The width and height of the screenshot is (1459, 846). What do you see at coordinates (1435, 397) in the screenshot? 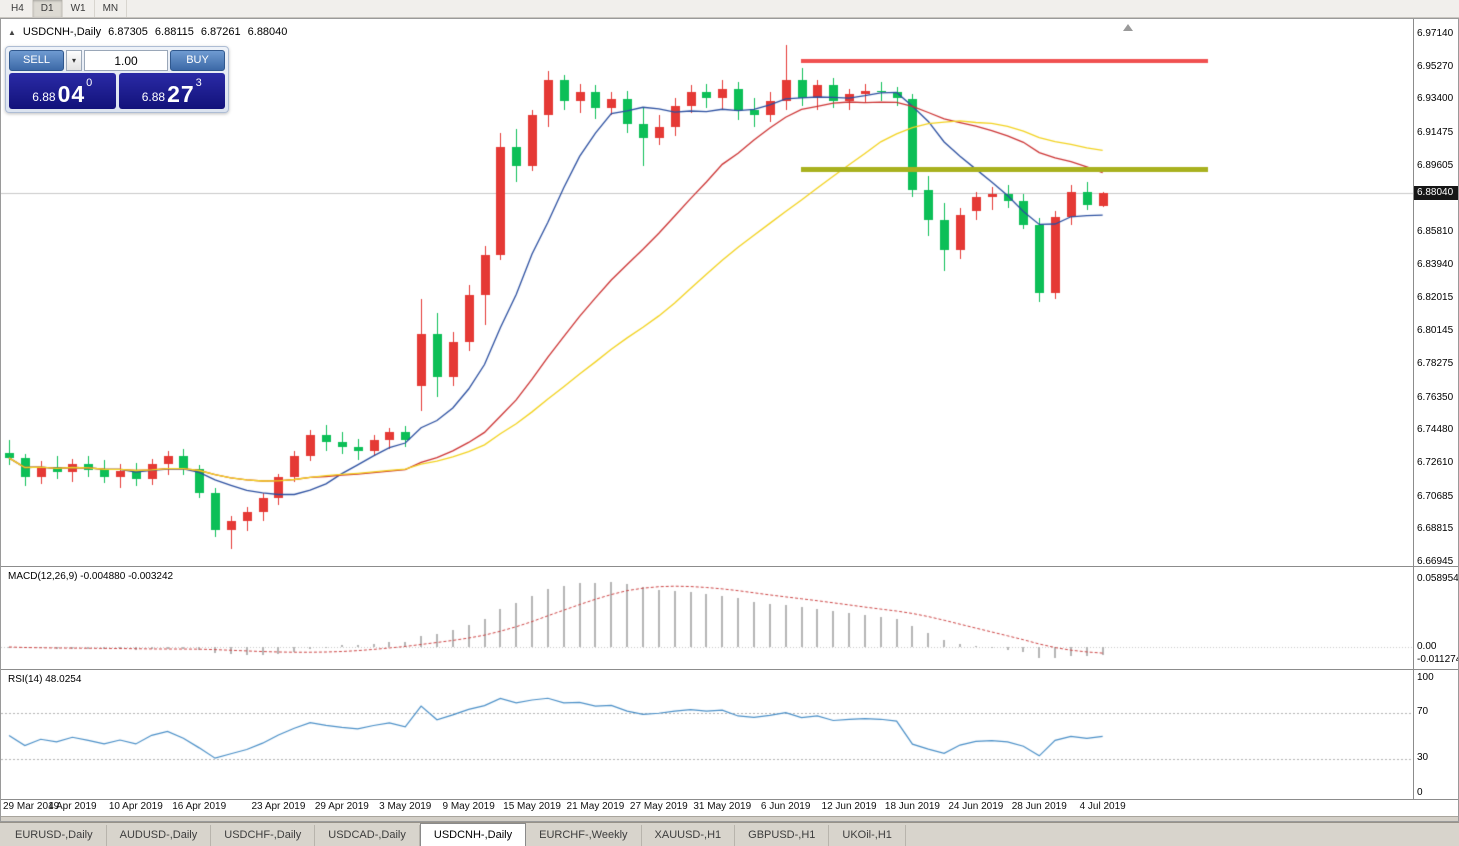
I see `price-axis-label: 6.76350` at bounding box center [1435, 397].